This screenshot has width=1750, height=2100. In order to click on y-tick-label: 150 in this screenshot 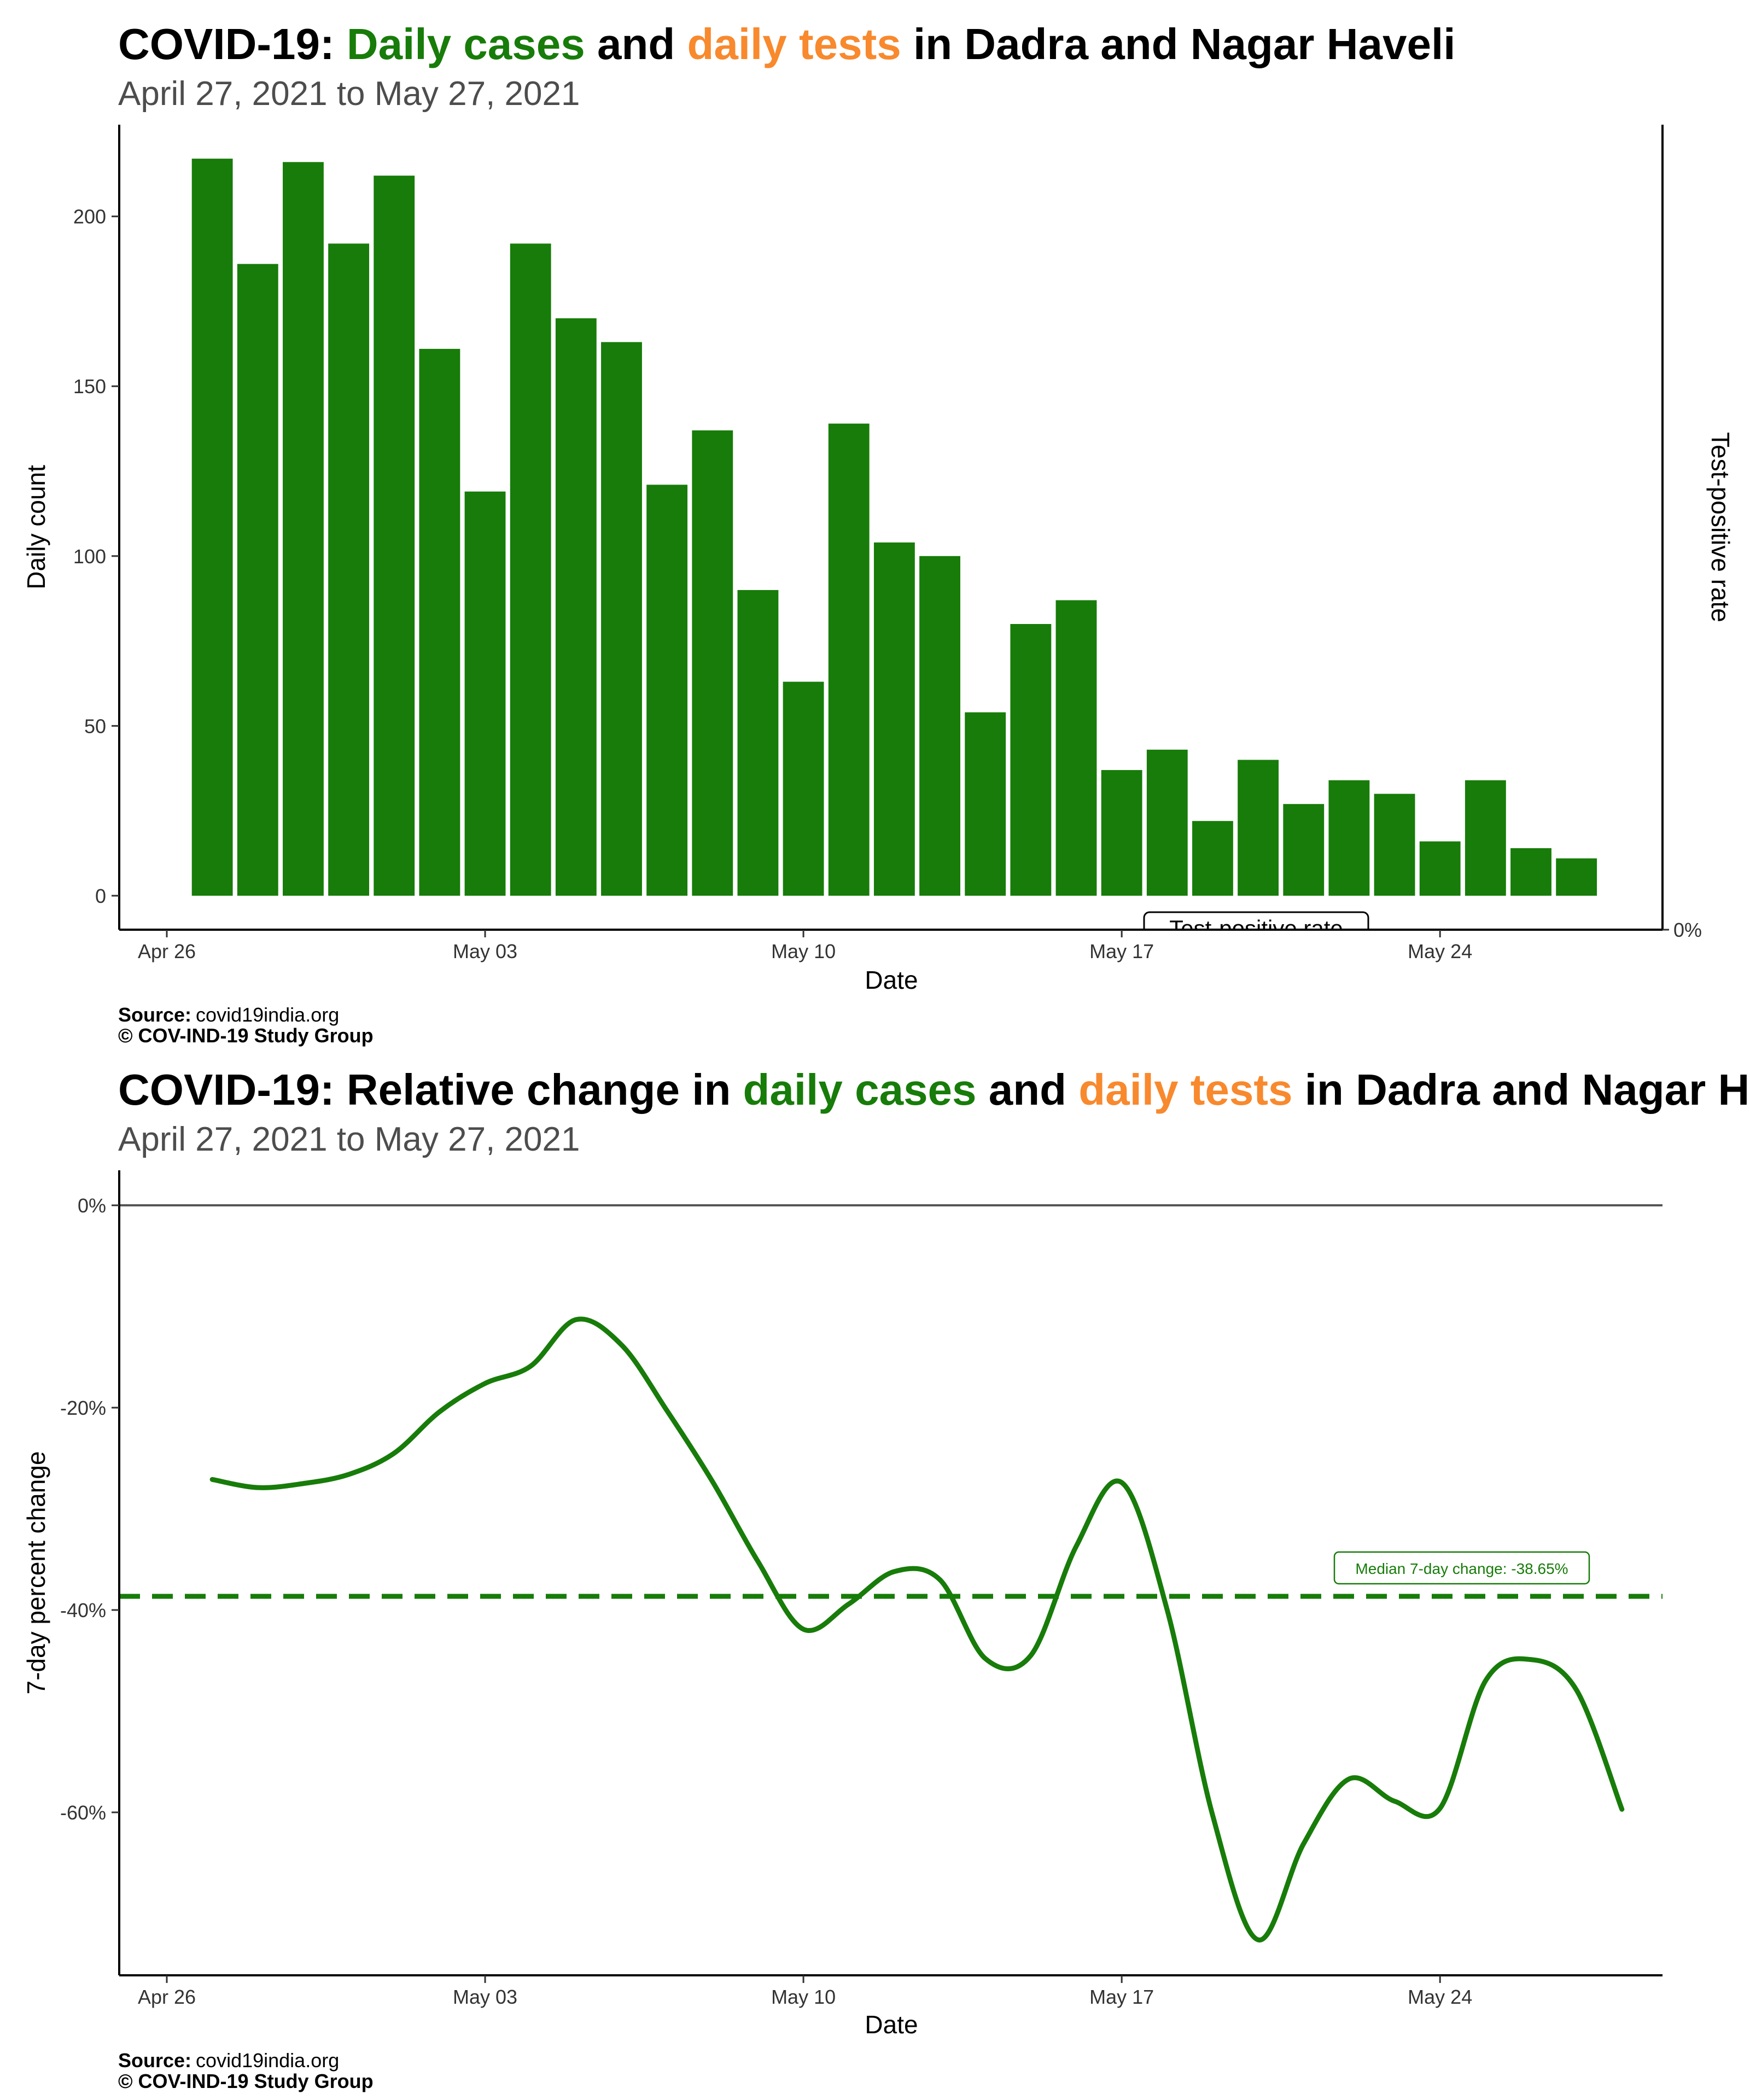, I will do `click(89, 386)`.